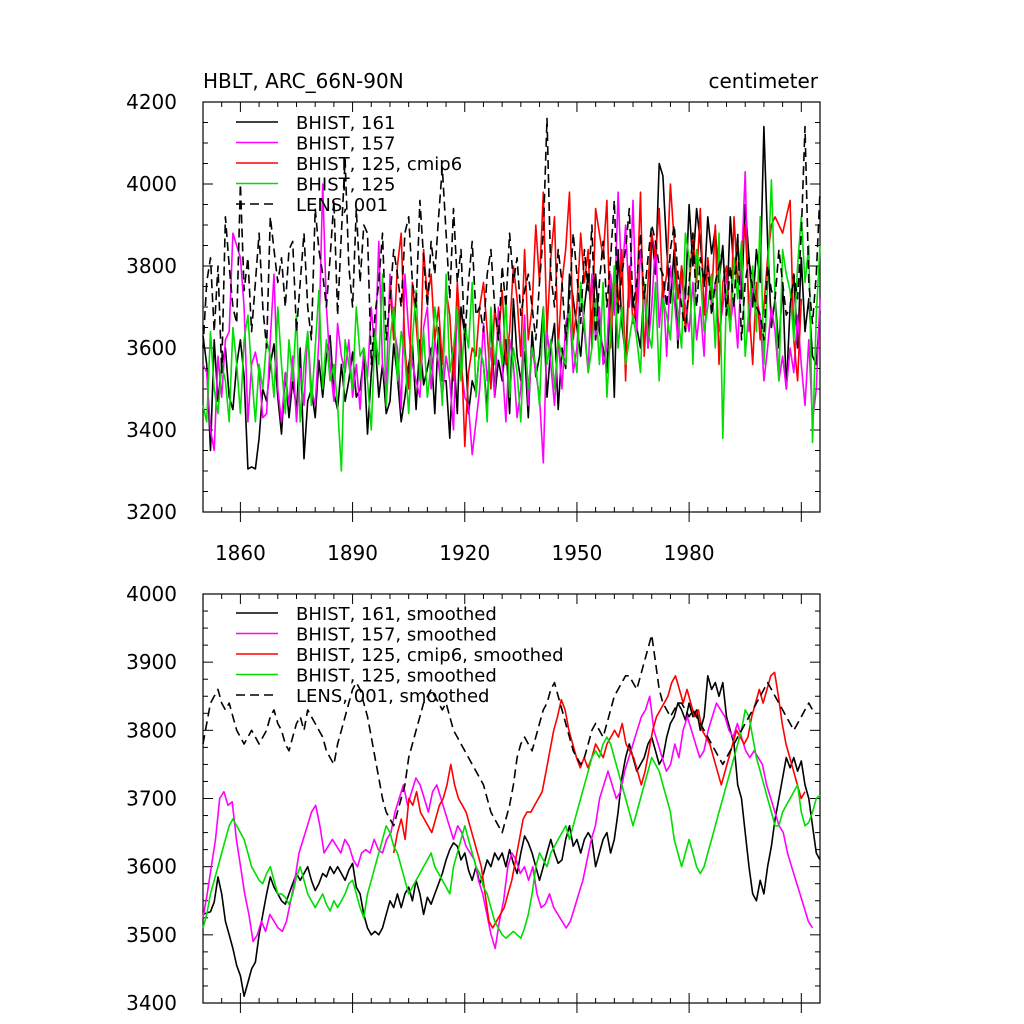 This screenshot has width=1024, height=1024. I want to click on legend-label: LENS, 001, so click(342, 205).